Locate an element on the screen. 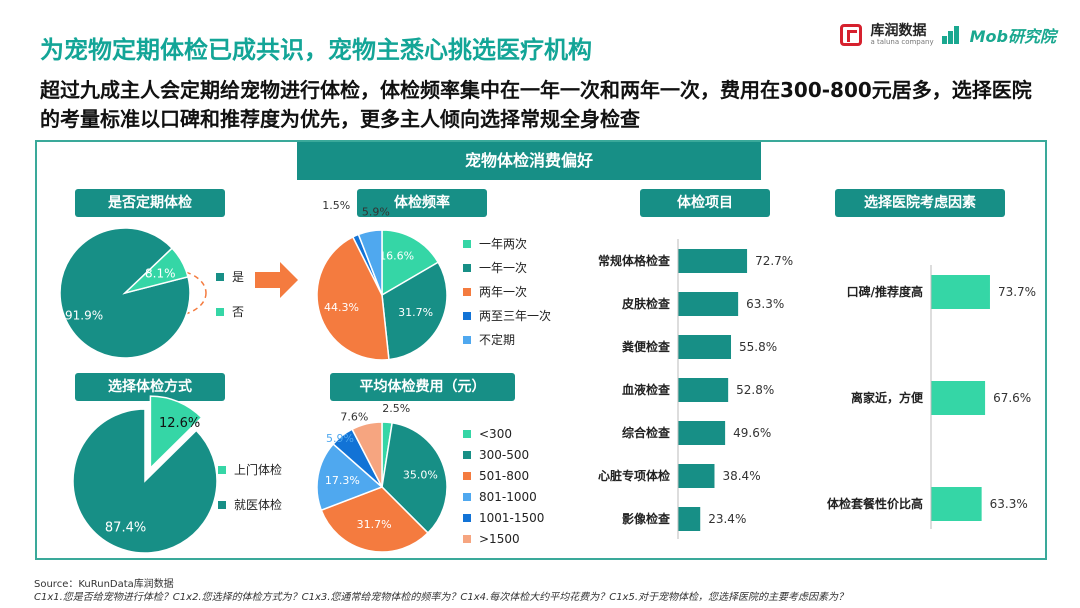 The width and height of the screenshot is (1080, 608). avg_cost-legend-text-4: 1001-1500 is located at coordinates (512, 518).